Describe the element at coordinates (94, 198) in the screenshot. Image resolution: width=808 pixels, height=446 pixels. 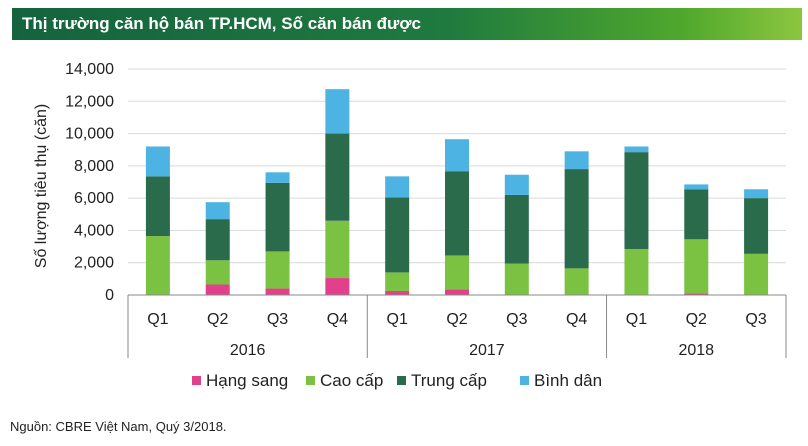
I see `y-tick-label: 6,000` at that location.